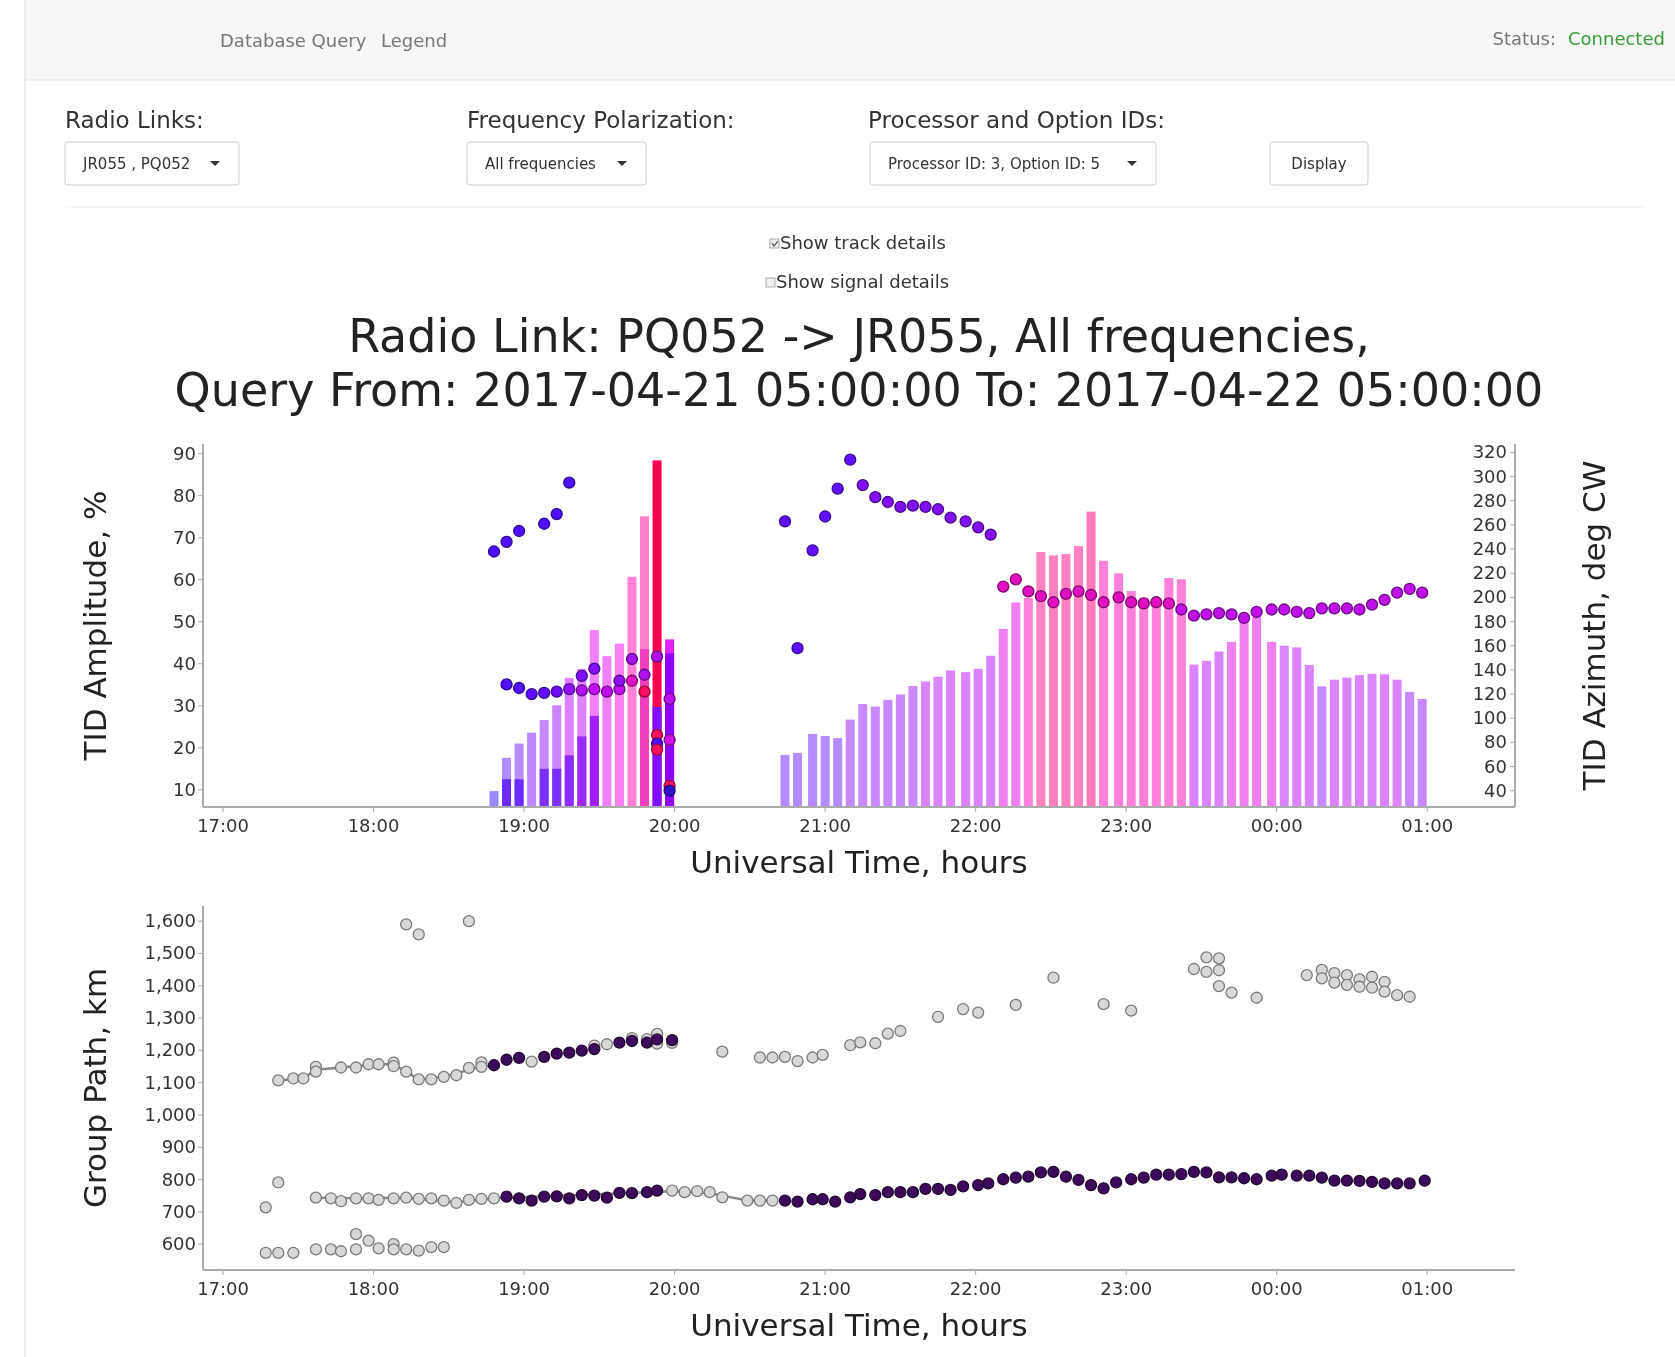  What do you see at coordinates (1489, 597) in the screenshot?
I see `y2-tick-label: 200` at bounding box center [1489, 597].